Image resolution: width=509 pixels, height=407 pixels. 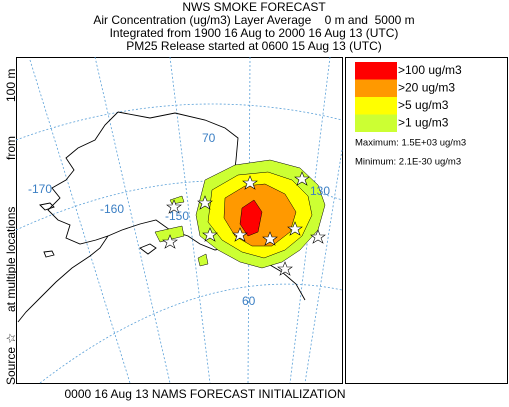 I want to click on legend-label: >100 ug/m3, so click(x=430, y=70).